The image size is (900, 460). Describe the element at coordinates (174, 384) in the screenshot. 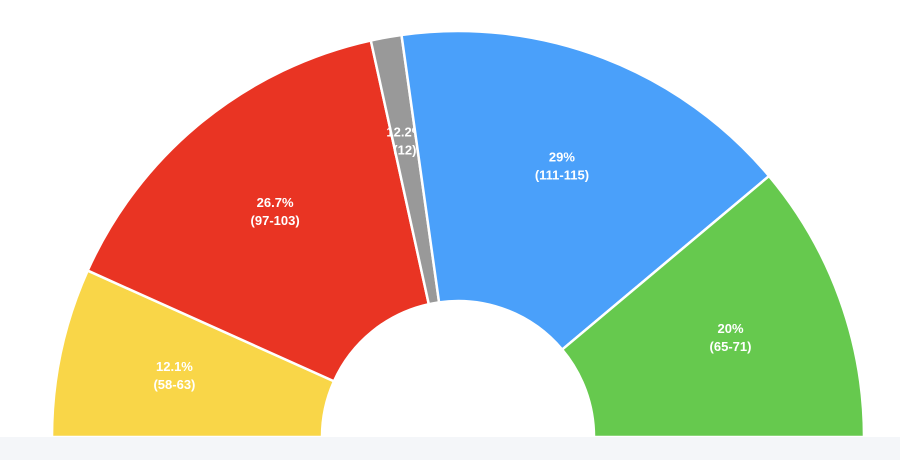

I see `slice-range-label-0: (58-63)` at that location.